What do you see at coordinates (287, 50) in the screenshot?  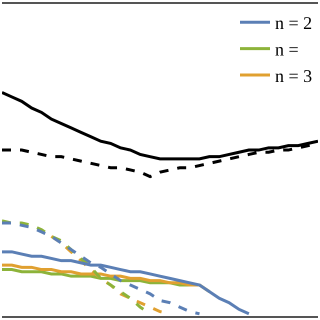 I see `legend-label: n =` at bounding box center [287, 50].